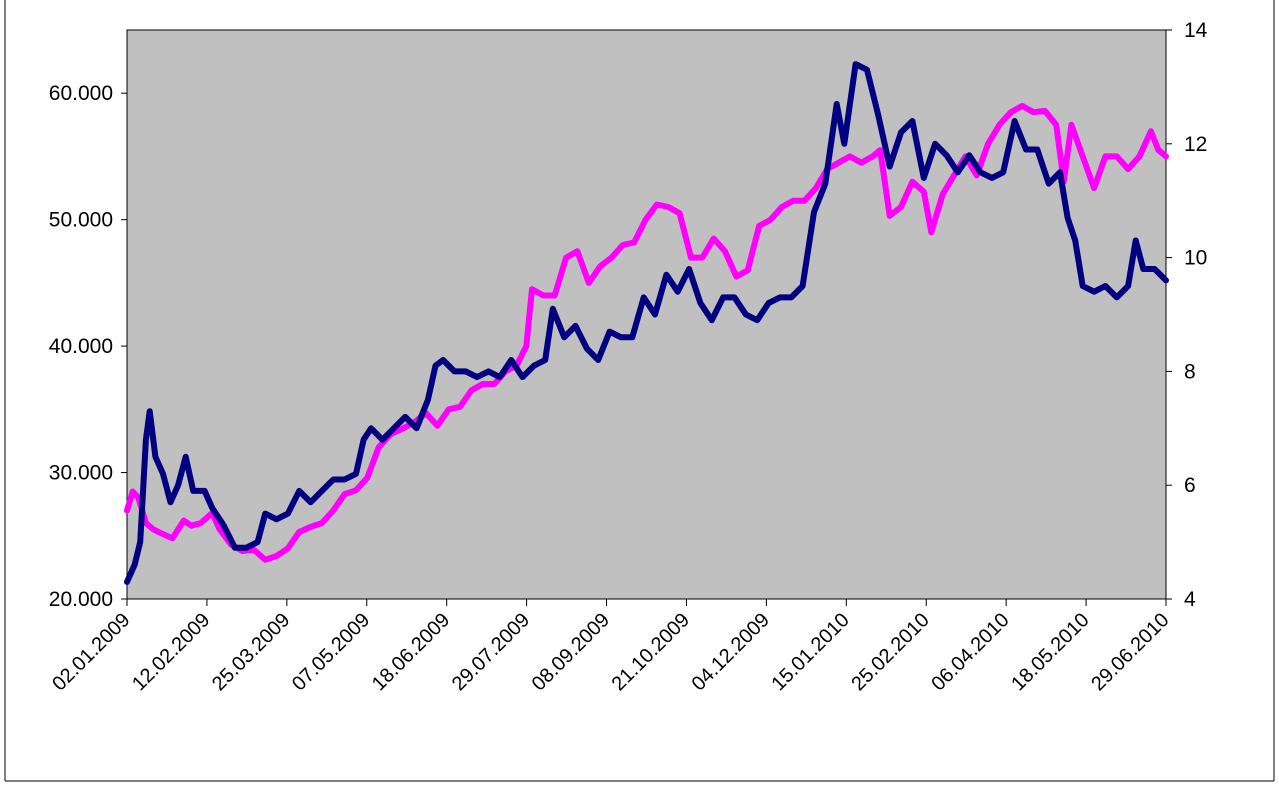 The width and height of the screenshot is (1279, 787). What do you see at coordinates (1190, 371) in the screenshot?
I see `right-tick-label: 8` at bounding box center [1190, 371].